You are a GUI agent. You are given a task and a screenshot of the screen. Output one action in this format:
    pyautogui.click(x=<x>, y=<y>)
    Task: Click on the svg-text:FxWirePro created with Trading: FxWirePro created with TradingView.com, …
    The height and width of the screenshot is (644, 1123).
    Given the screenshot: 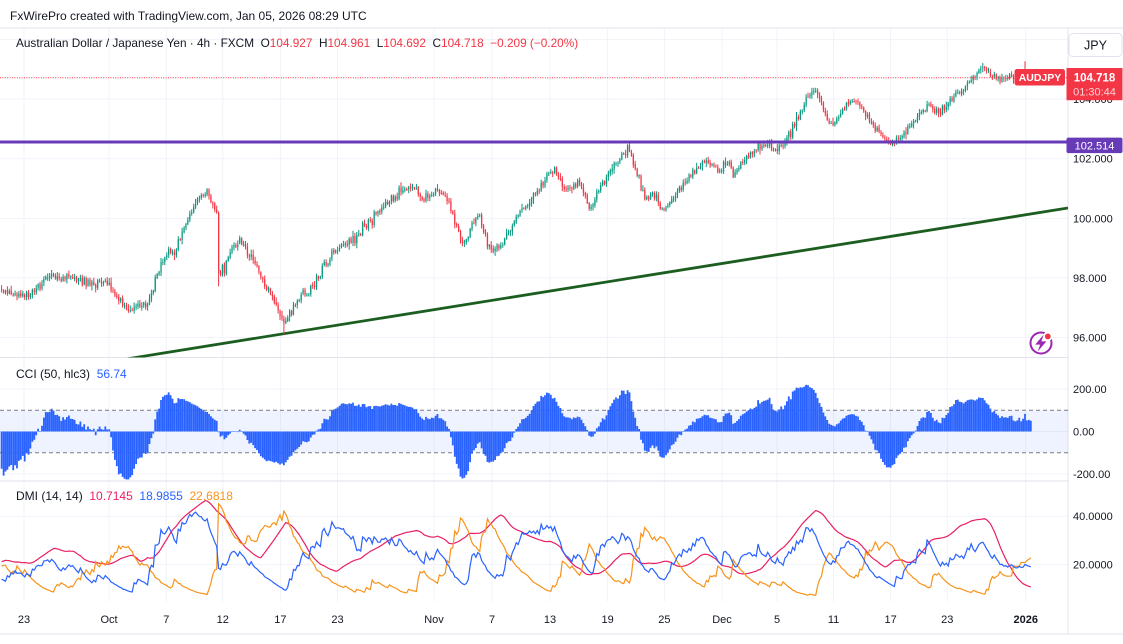 What is the action you would take?
    pyautogui.click(x=188, y=16)
    